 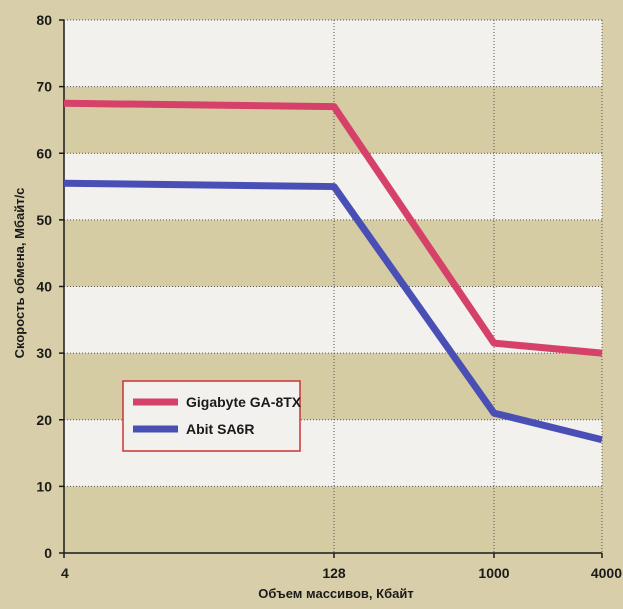 I want to click on y-tick-label: 20, so click(x=44, y=420).